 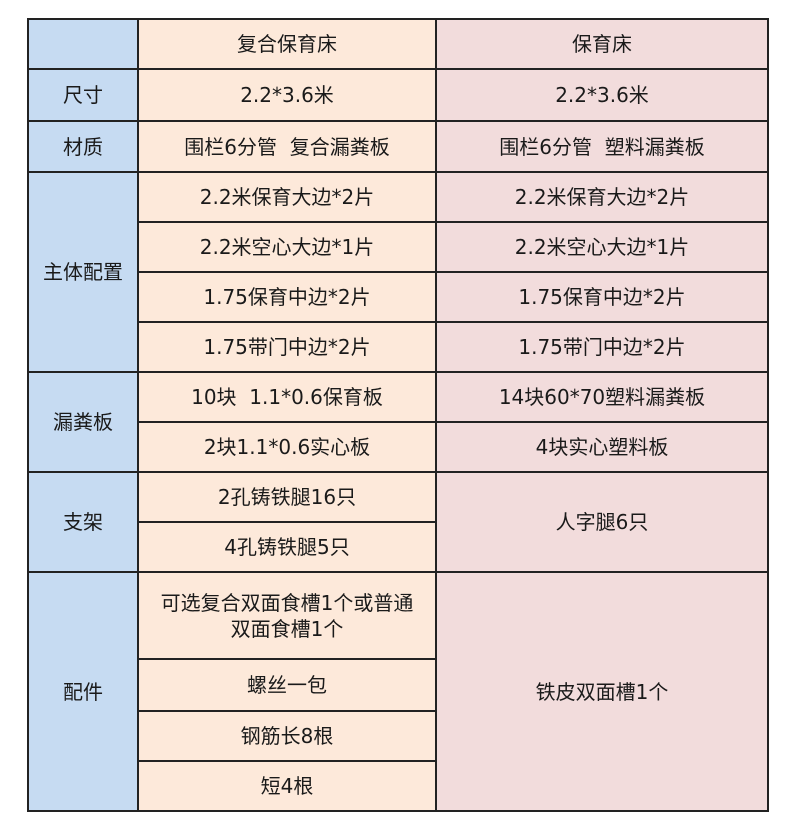 I want to click on cell: 围栏6分管 塑料漏粪板, so click(x=602, y=146).